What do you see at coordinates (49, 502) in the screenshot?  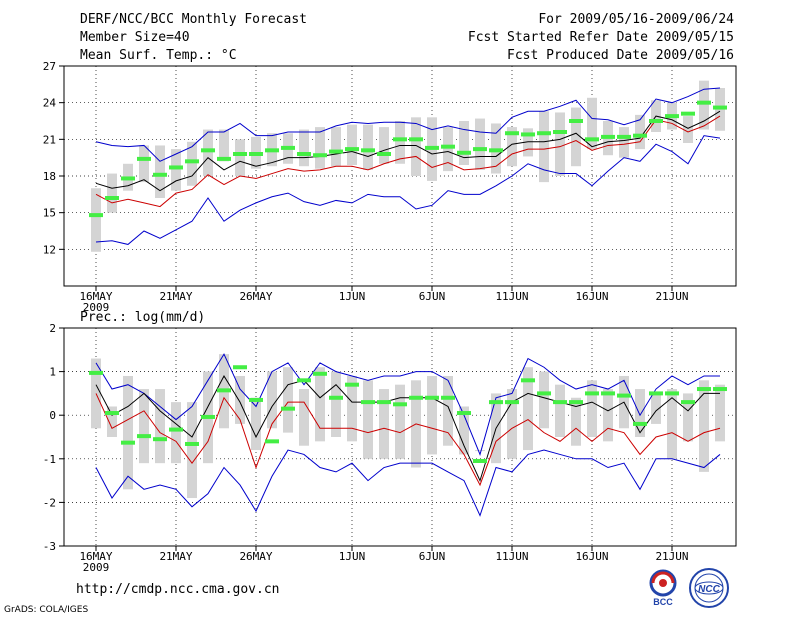 I see `prec-ytick-label: -2` at bounding box center [49, 502].